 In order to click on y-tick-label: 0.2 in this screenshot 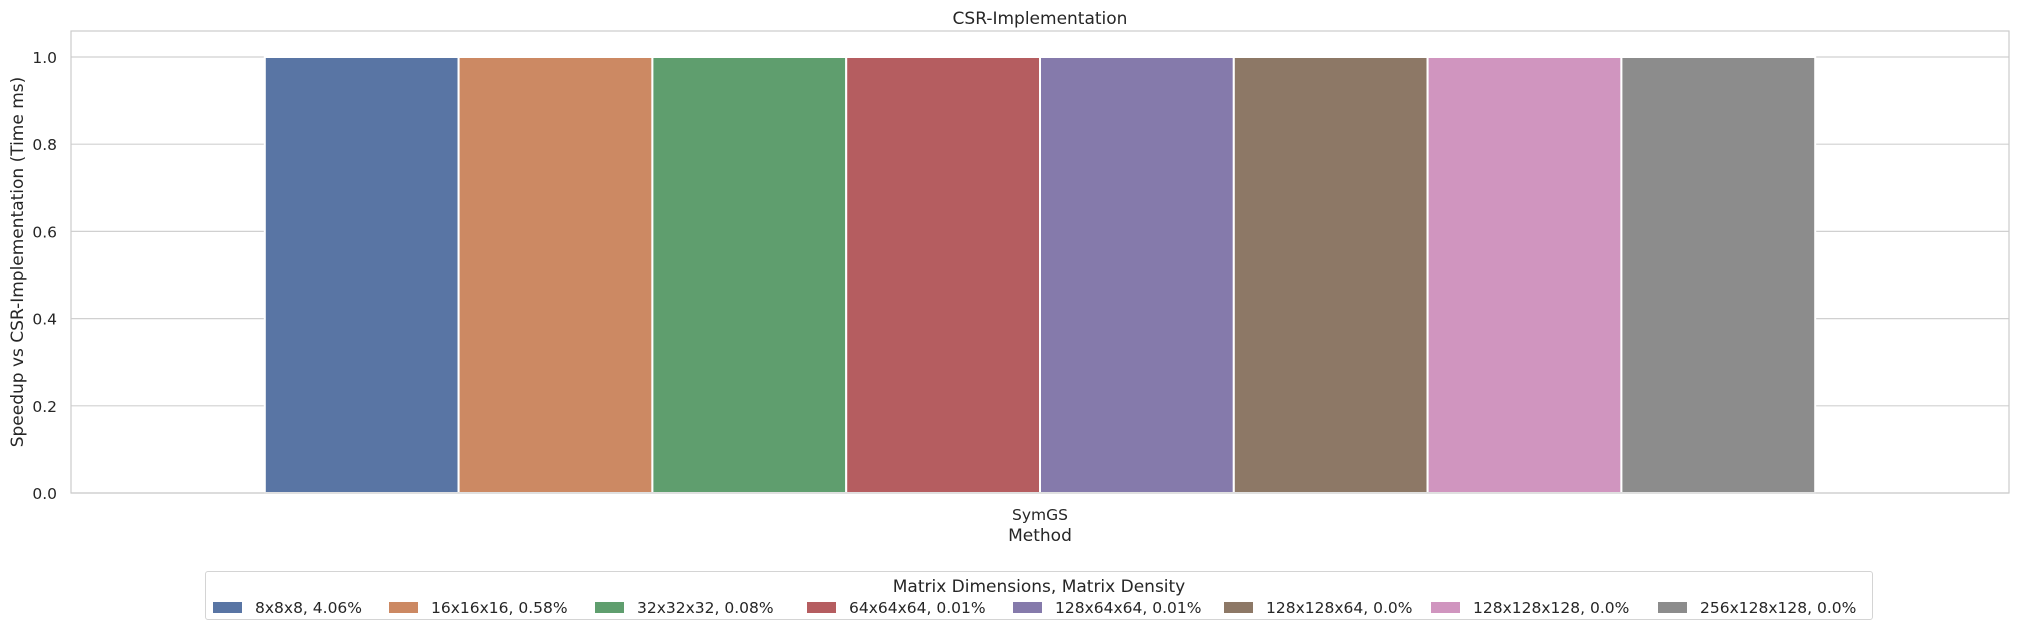, I will do `click(44, 407)`.